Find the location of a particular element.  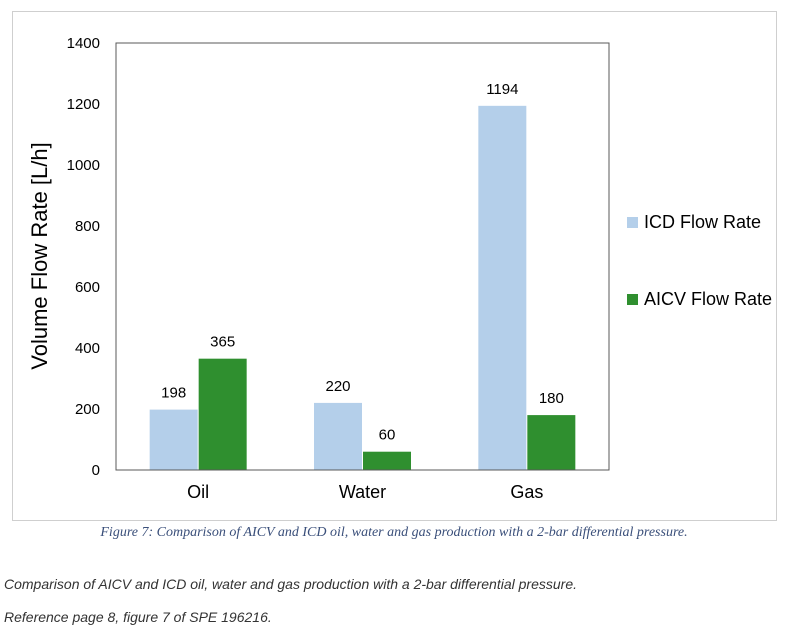

y-tick-label: 800 is located at coordinates (87, 226).